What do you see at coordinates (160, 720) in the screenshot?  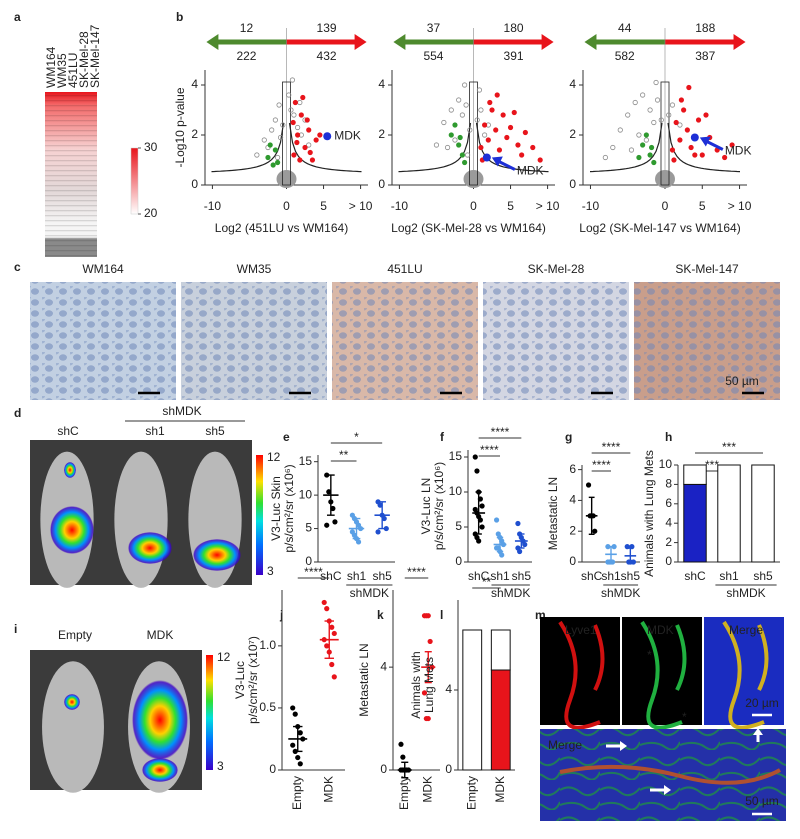 I see `signal-blob` at bounding box center [160, 720].